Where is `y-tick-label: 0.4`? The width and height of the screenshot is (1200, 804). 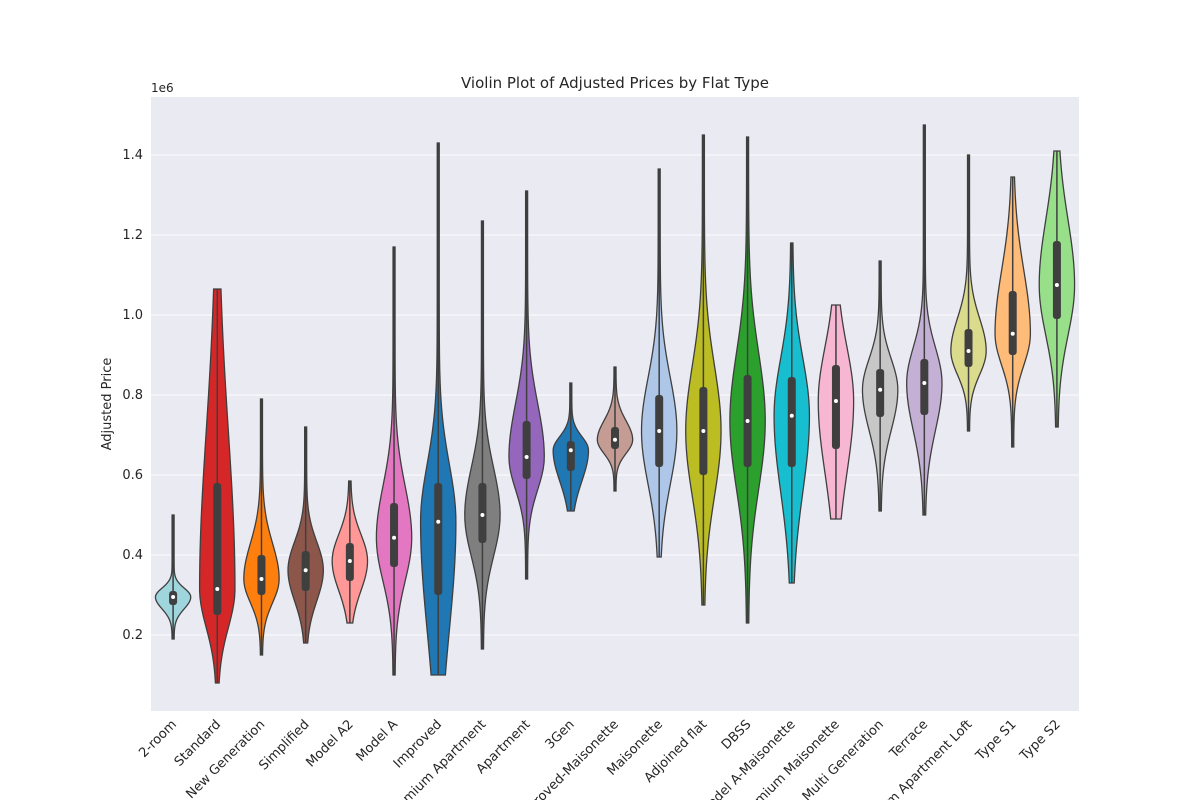 y-tick-label: 0.4 is located at coordinates (132, 555).